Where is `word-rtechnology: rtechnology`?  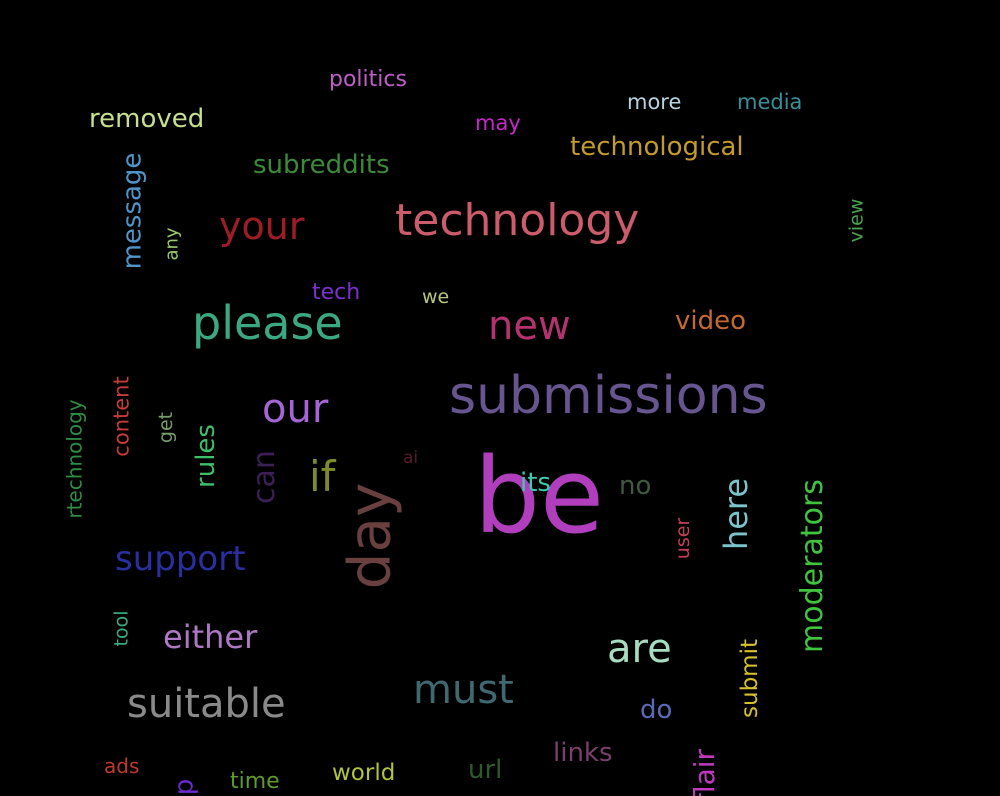 word-rtechnology: rtechnology is located at coordinates (74, 459).